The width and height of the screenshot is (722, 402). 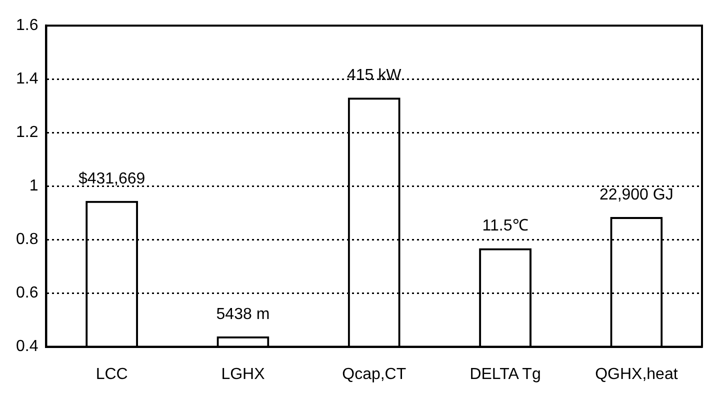 What do you see at coordinates (27, 293) in the screenshot?
I see `y-tick-label: 0.6` at bounding box center [27, 293].